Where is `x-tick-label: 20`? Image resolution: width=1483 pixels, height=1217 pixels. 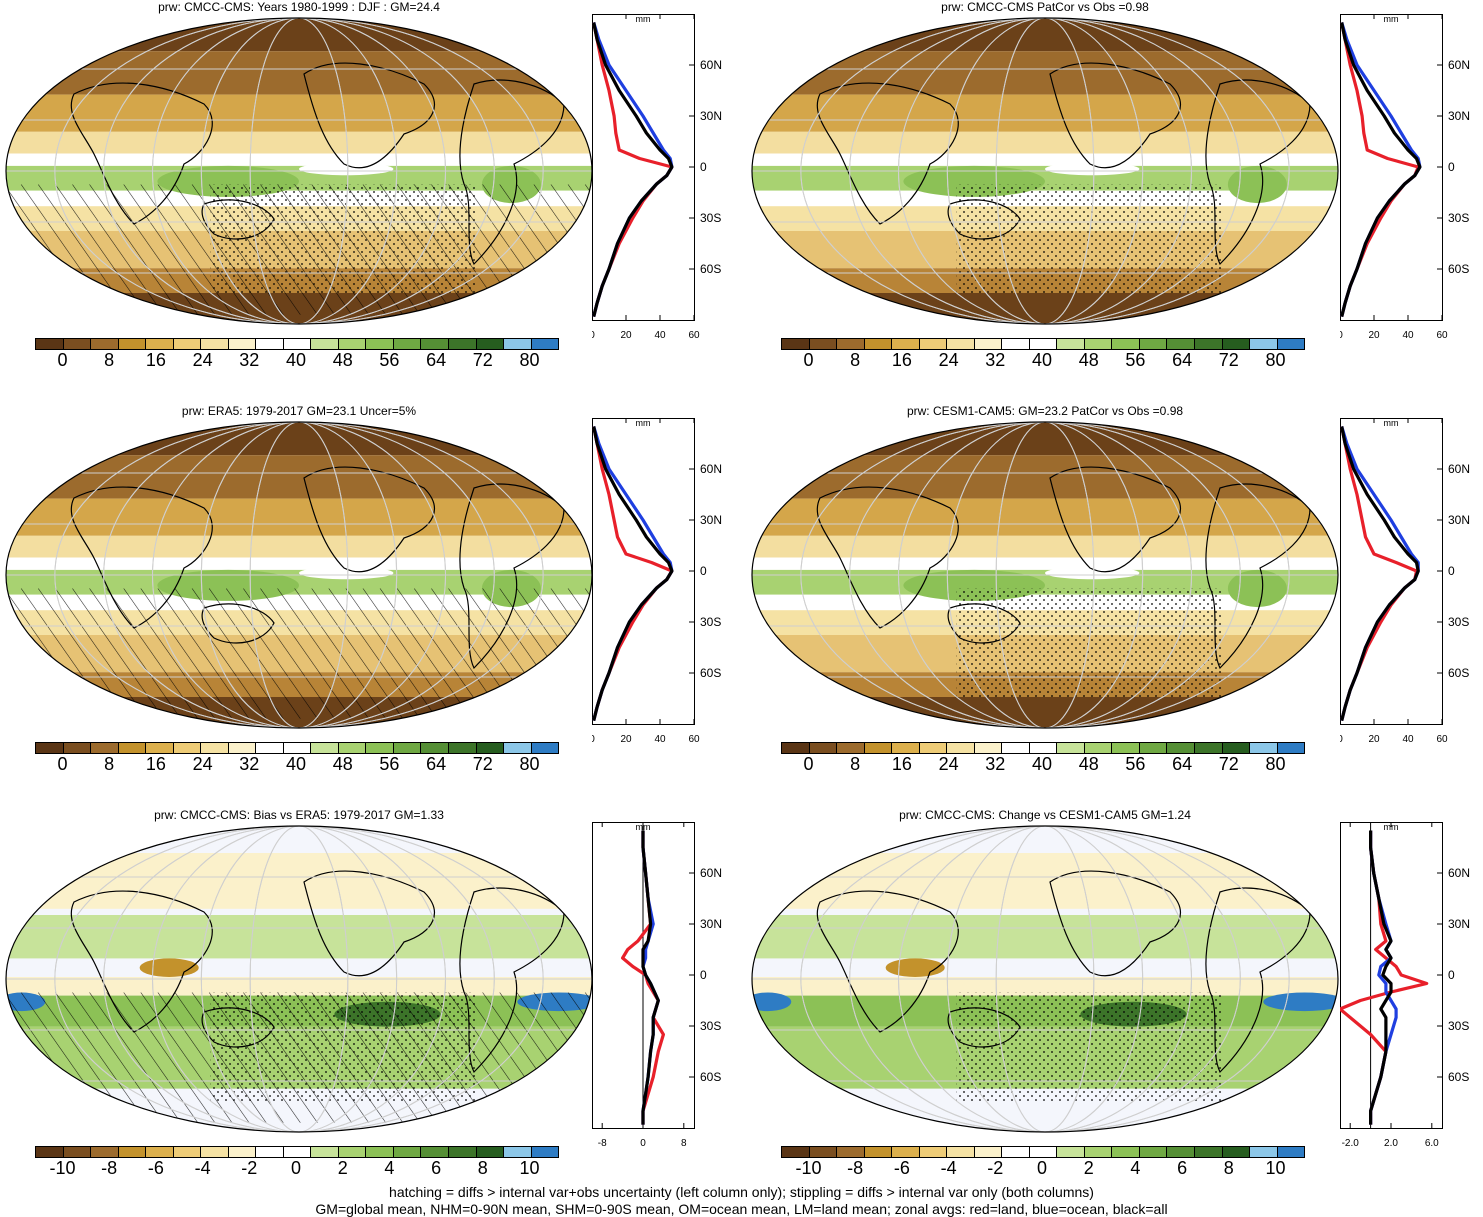 x-tick-label: 20 is located at coordinates (626, 335).